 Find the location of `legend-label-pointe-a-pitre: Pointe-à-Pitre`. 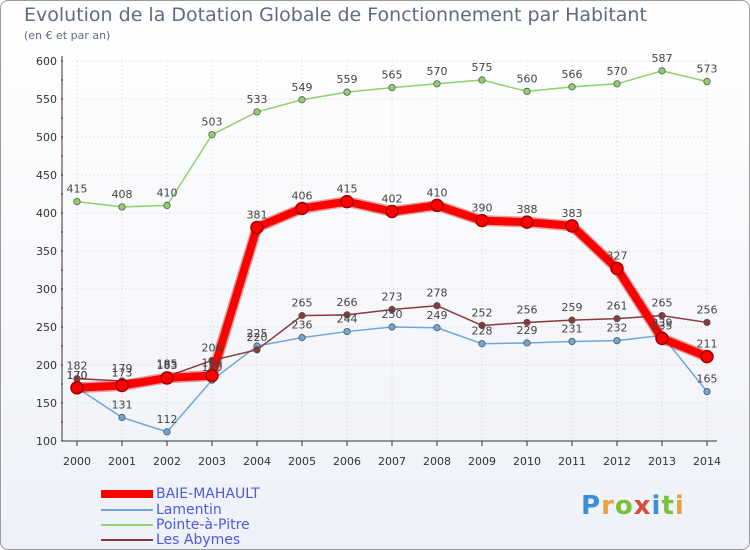

legend-label-pointe-a-pitre: Pointe-à-Pitre is located at coordinates (203, 525).